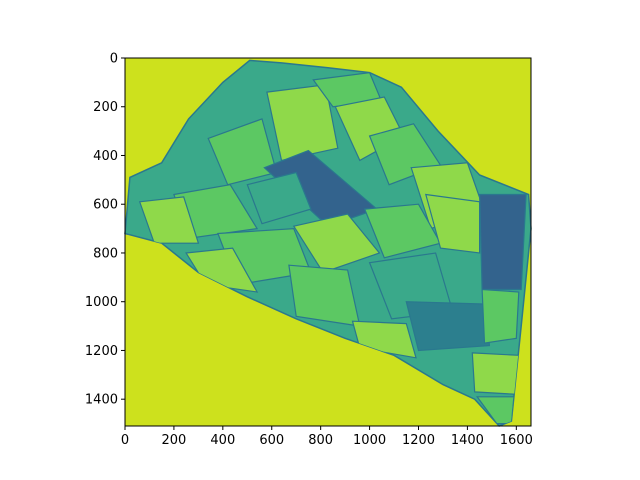  Describe the element at coordinates (105, 156) in the screenshot. I see `y-tick-label: 400` at that location.